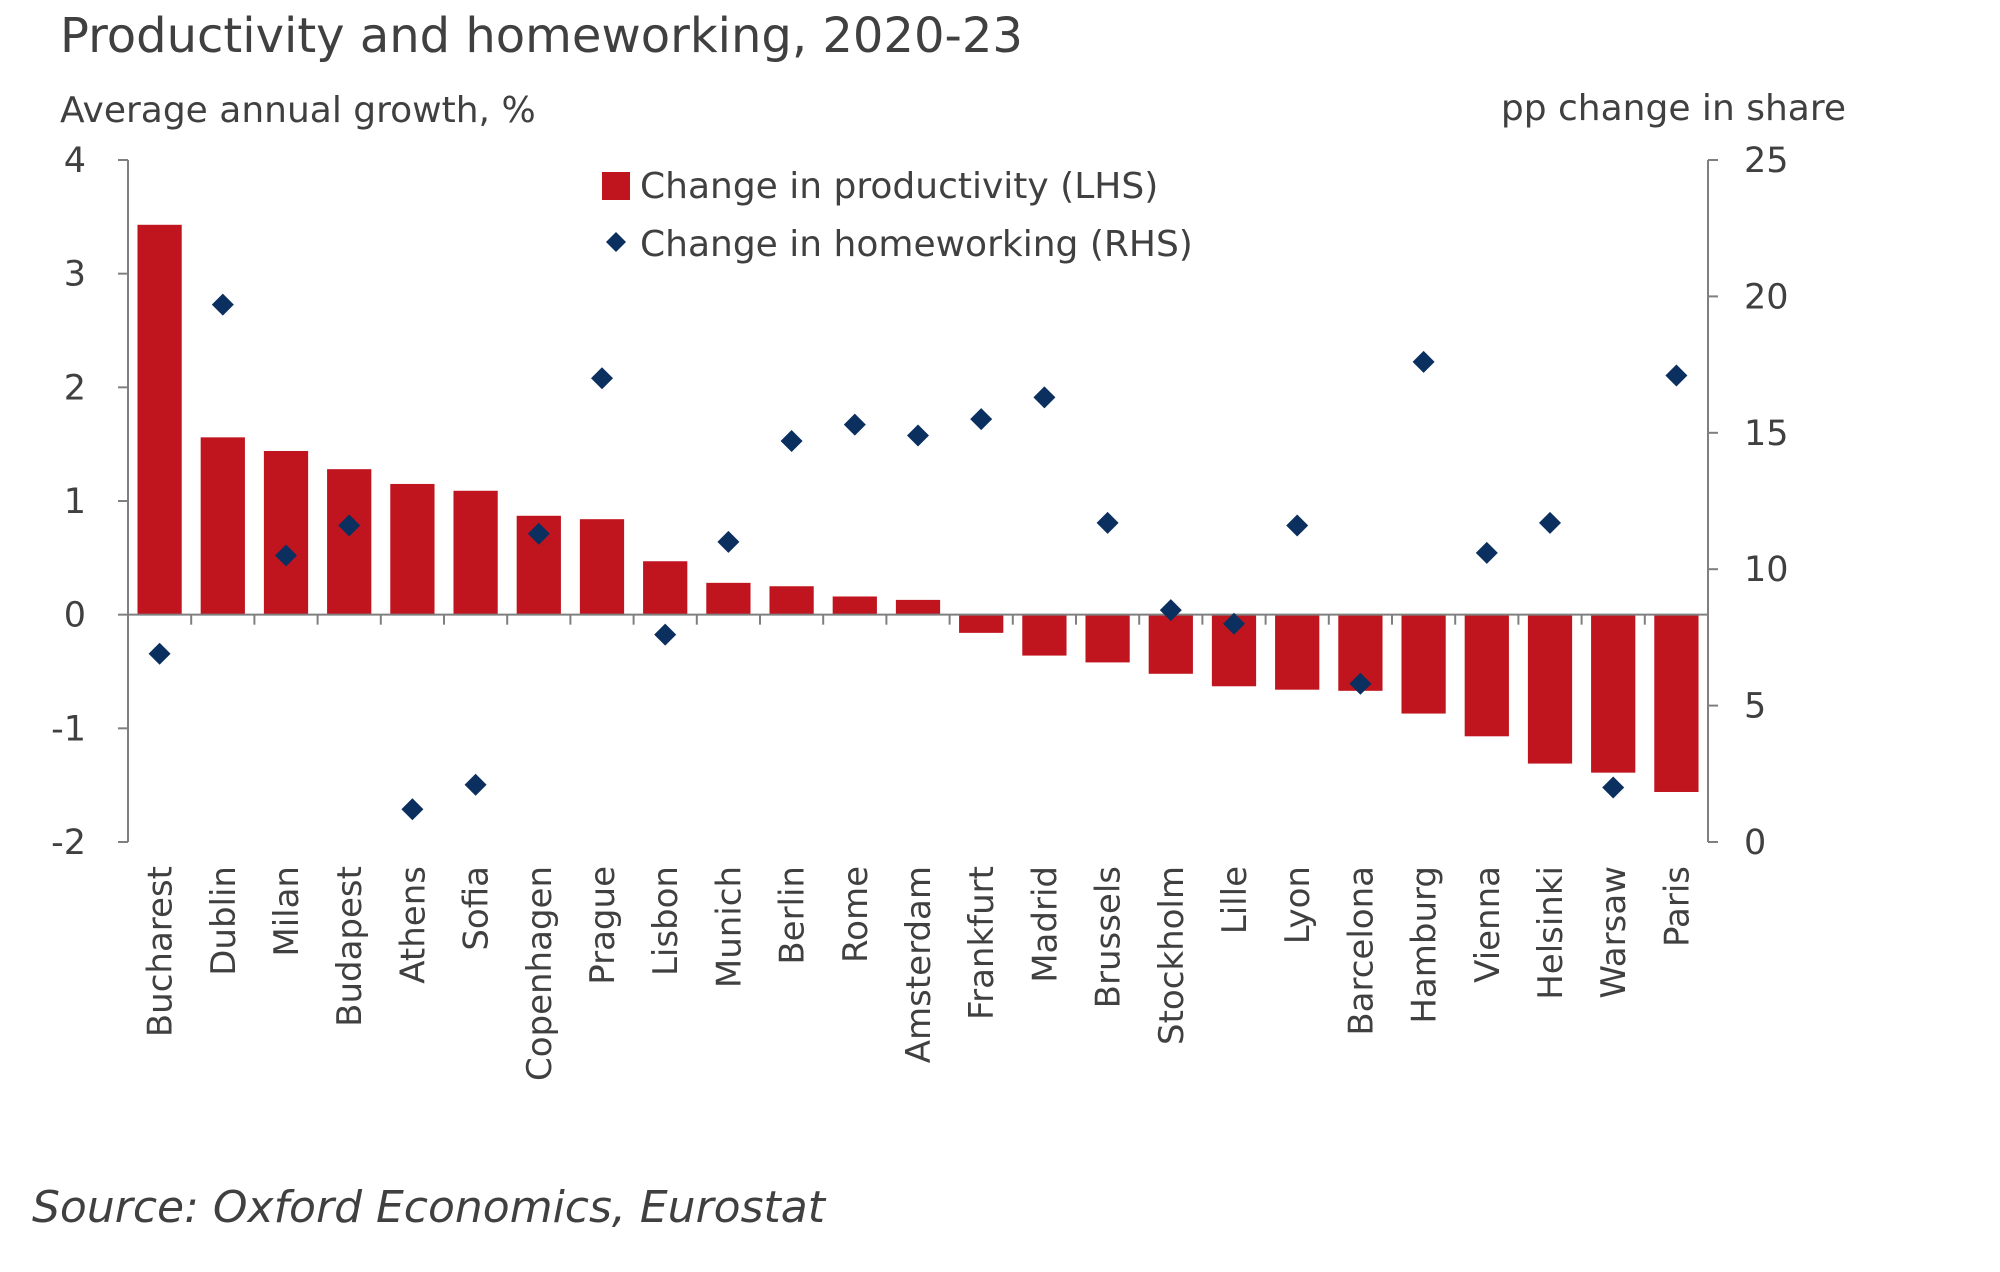 The width and height of the screenshot is (2000, 1272). What do you see at coordinates (1755, 707) in the screenshot?
I see `right-tick-label: 5` at bounding box center [1755, 707].